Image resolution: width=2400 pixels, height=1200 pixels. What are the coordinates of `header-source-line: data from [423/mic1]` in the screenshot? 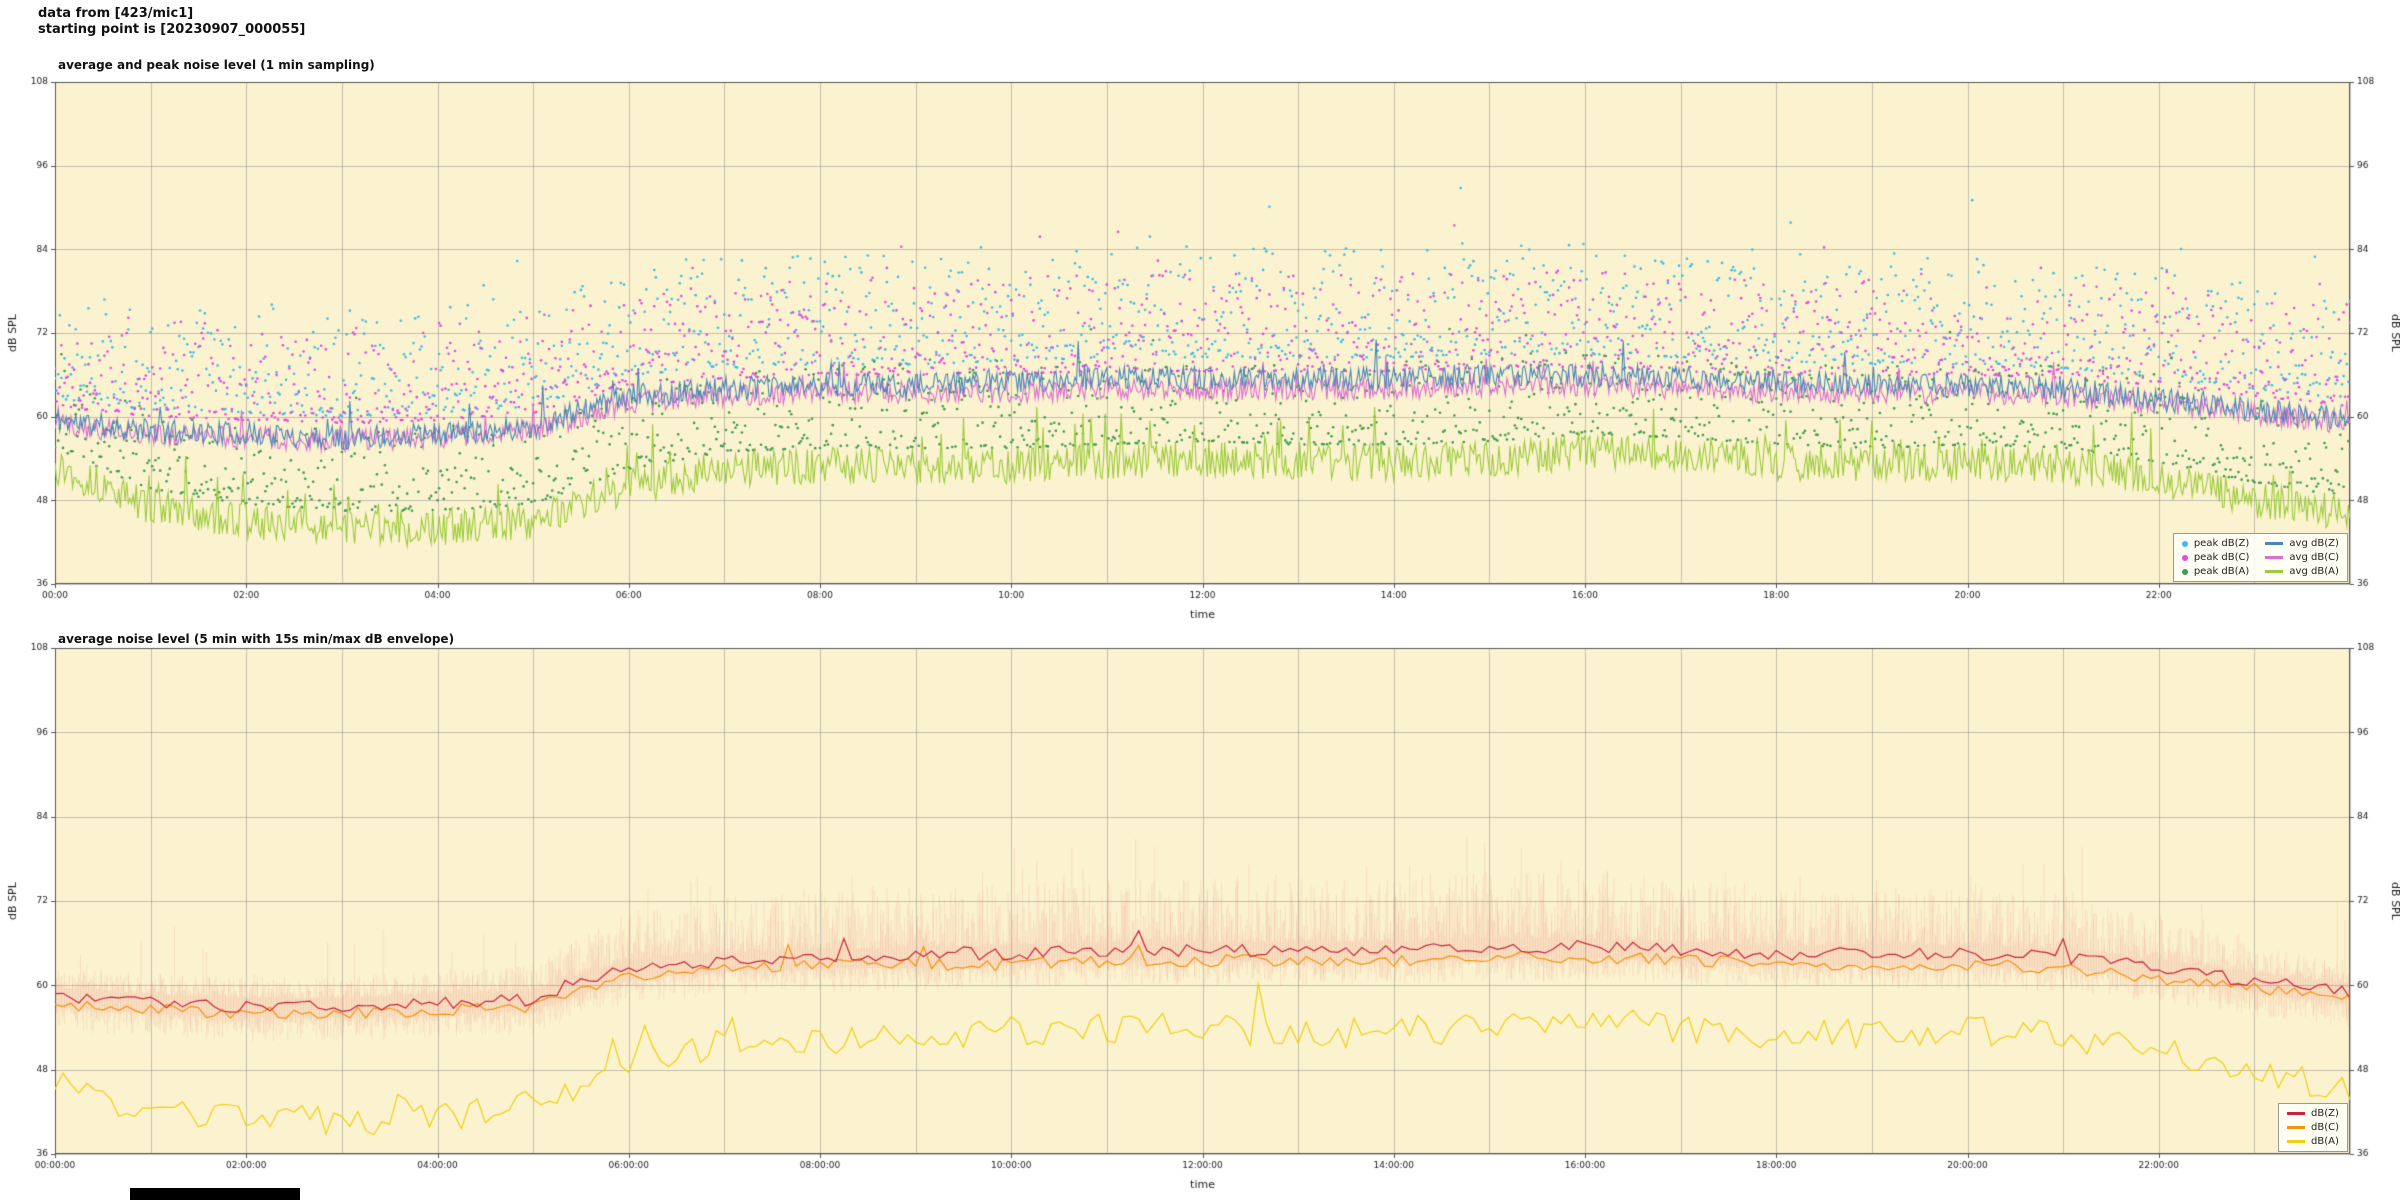 It's located at (116, 13).